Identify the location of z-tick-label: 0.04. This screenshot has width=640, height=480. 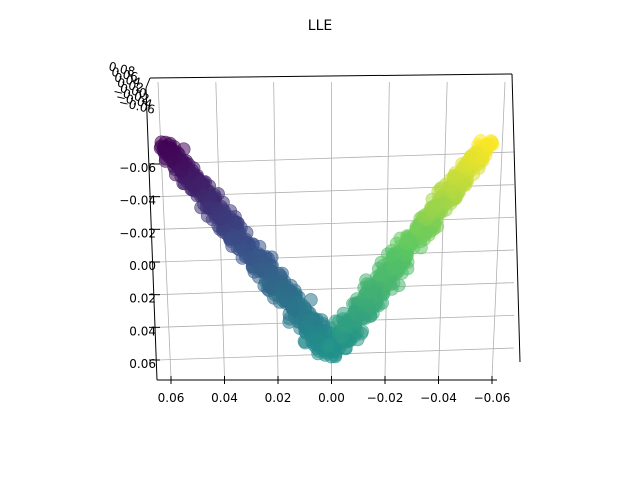
(127, 80).